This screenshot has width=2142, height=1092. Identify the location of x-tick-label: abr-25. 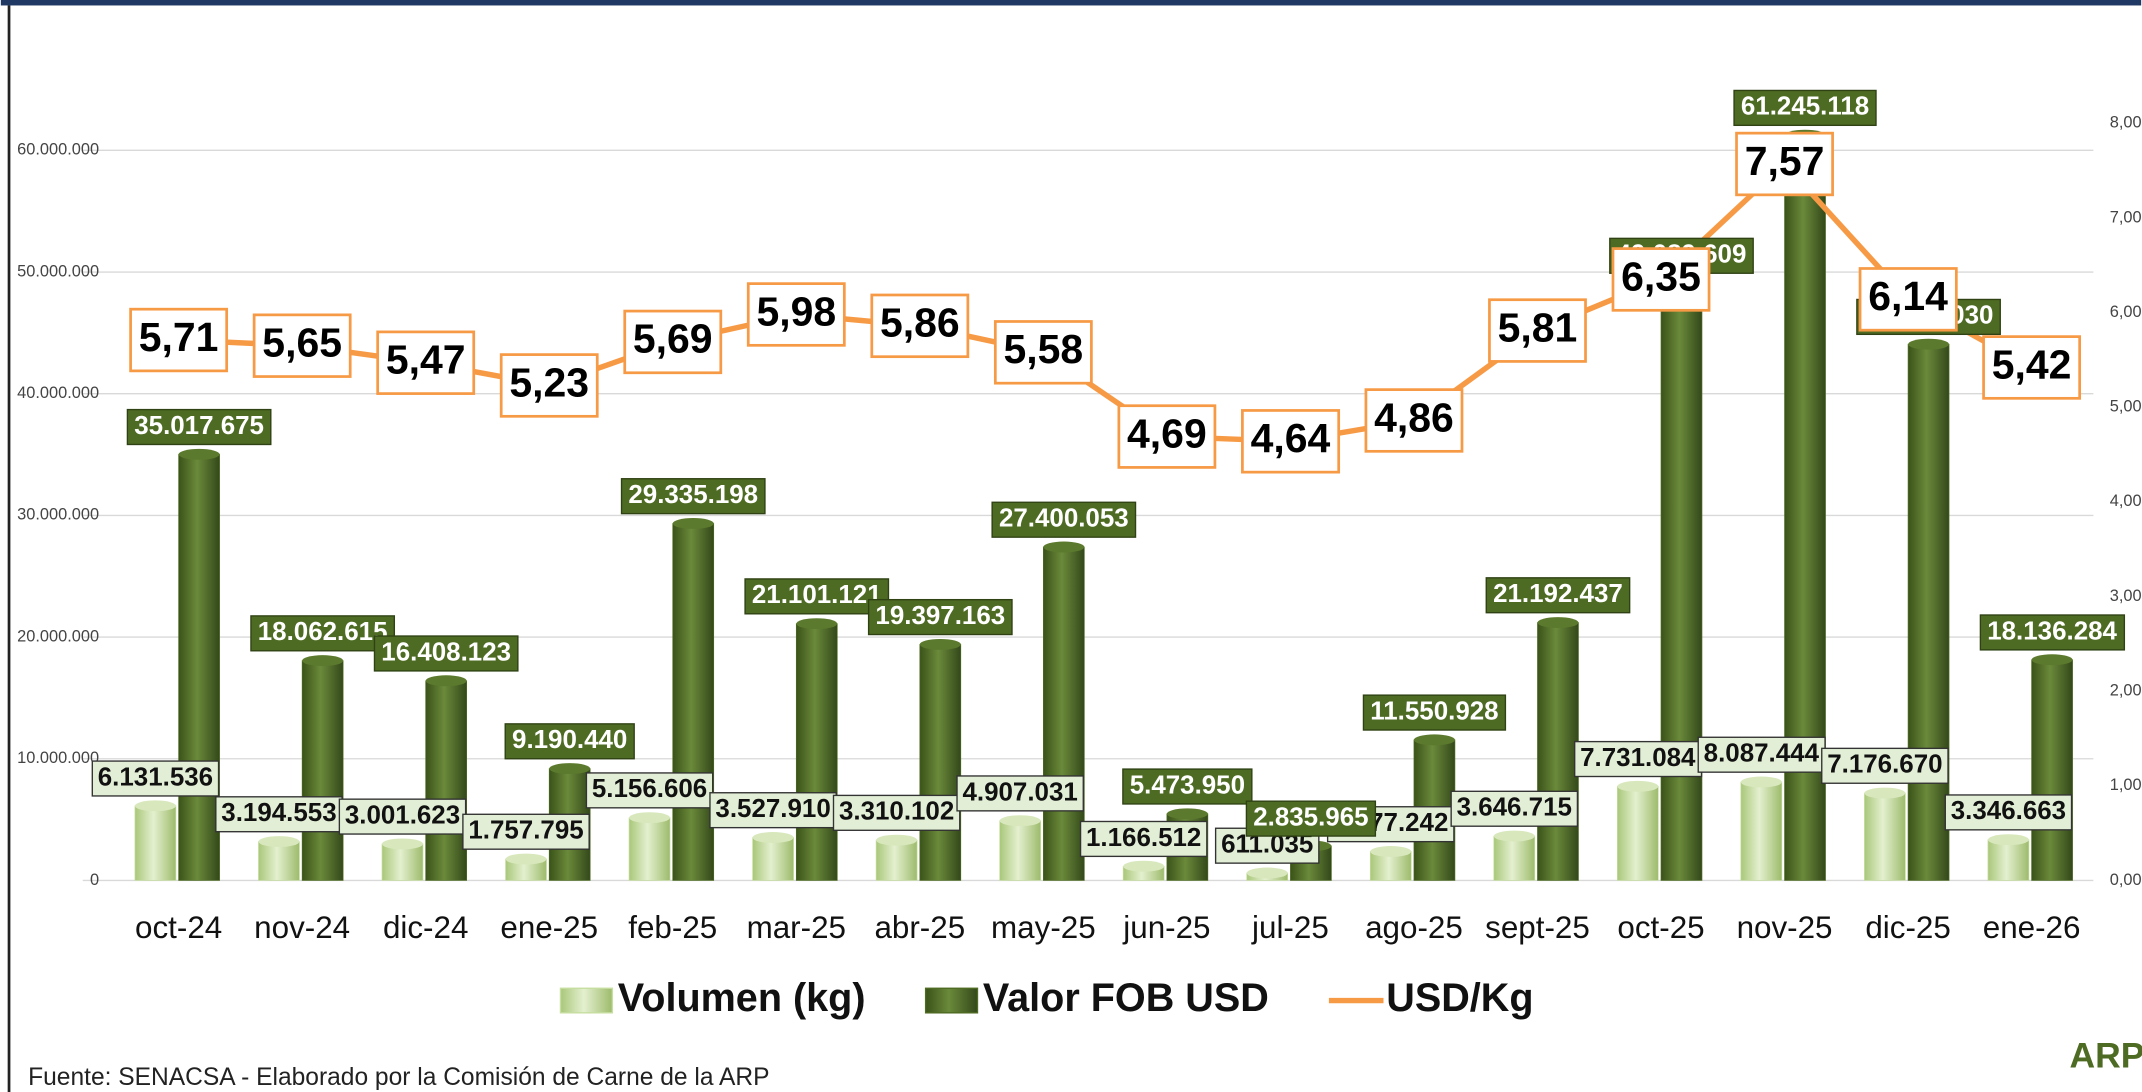
(919, 927).